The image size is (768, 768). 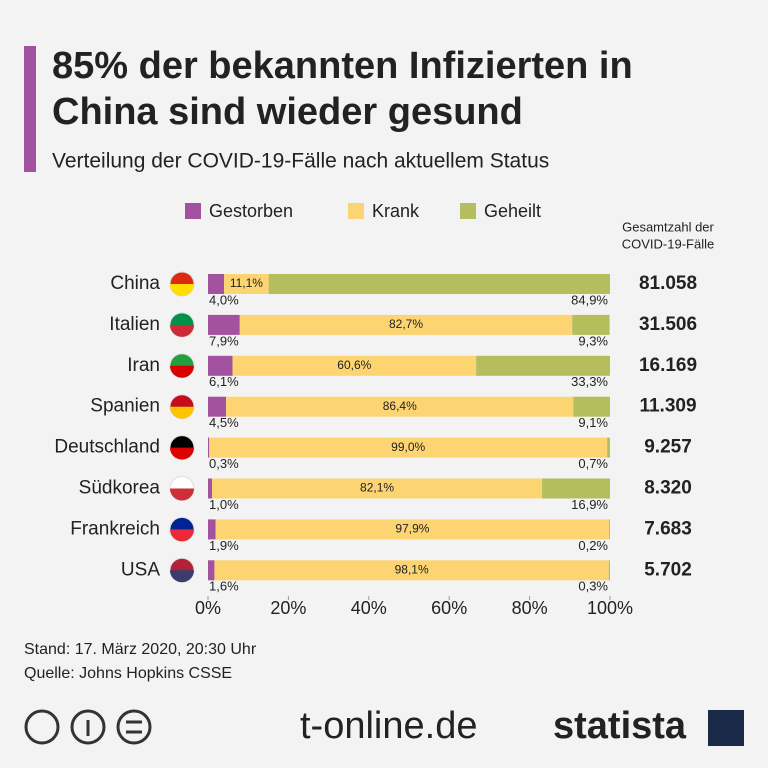 I want to click on value-label: 82,7%, so click(x=406, y=324).